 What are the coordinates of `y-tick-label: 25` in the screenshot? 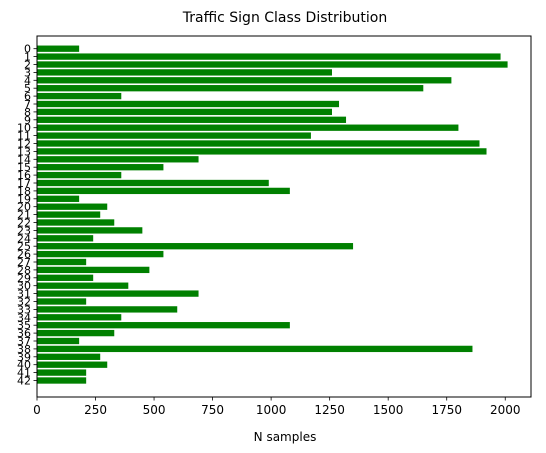 It's located at (24, 246).